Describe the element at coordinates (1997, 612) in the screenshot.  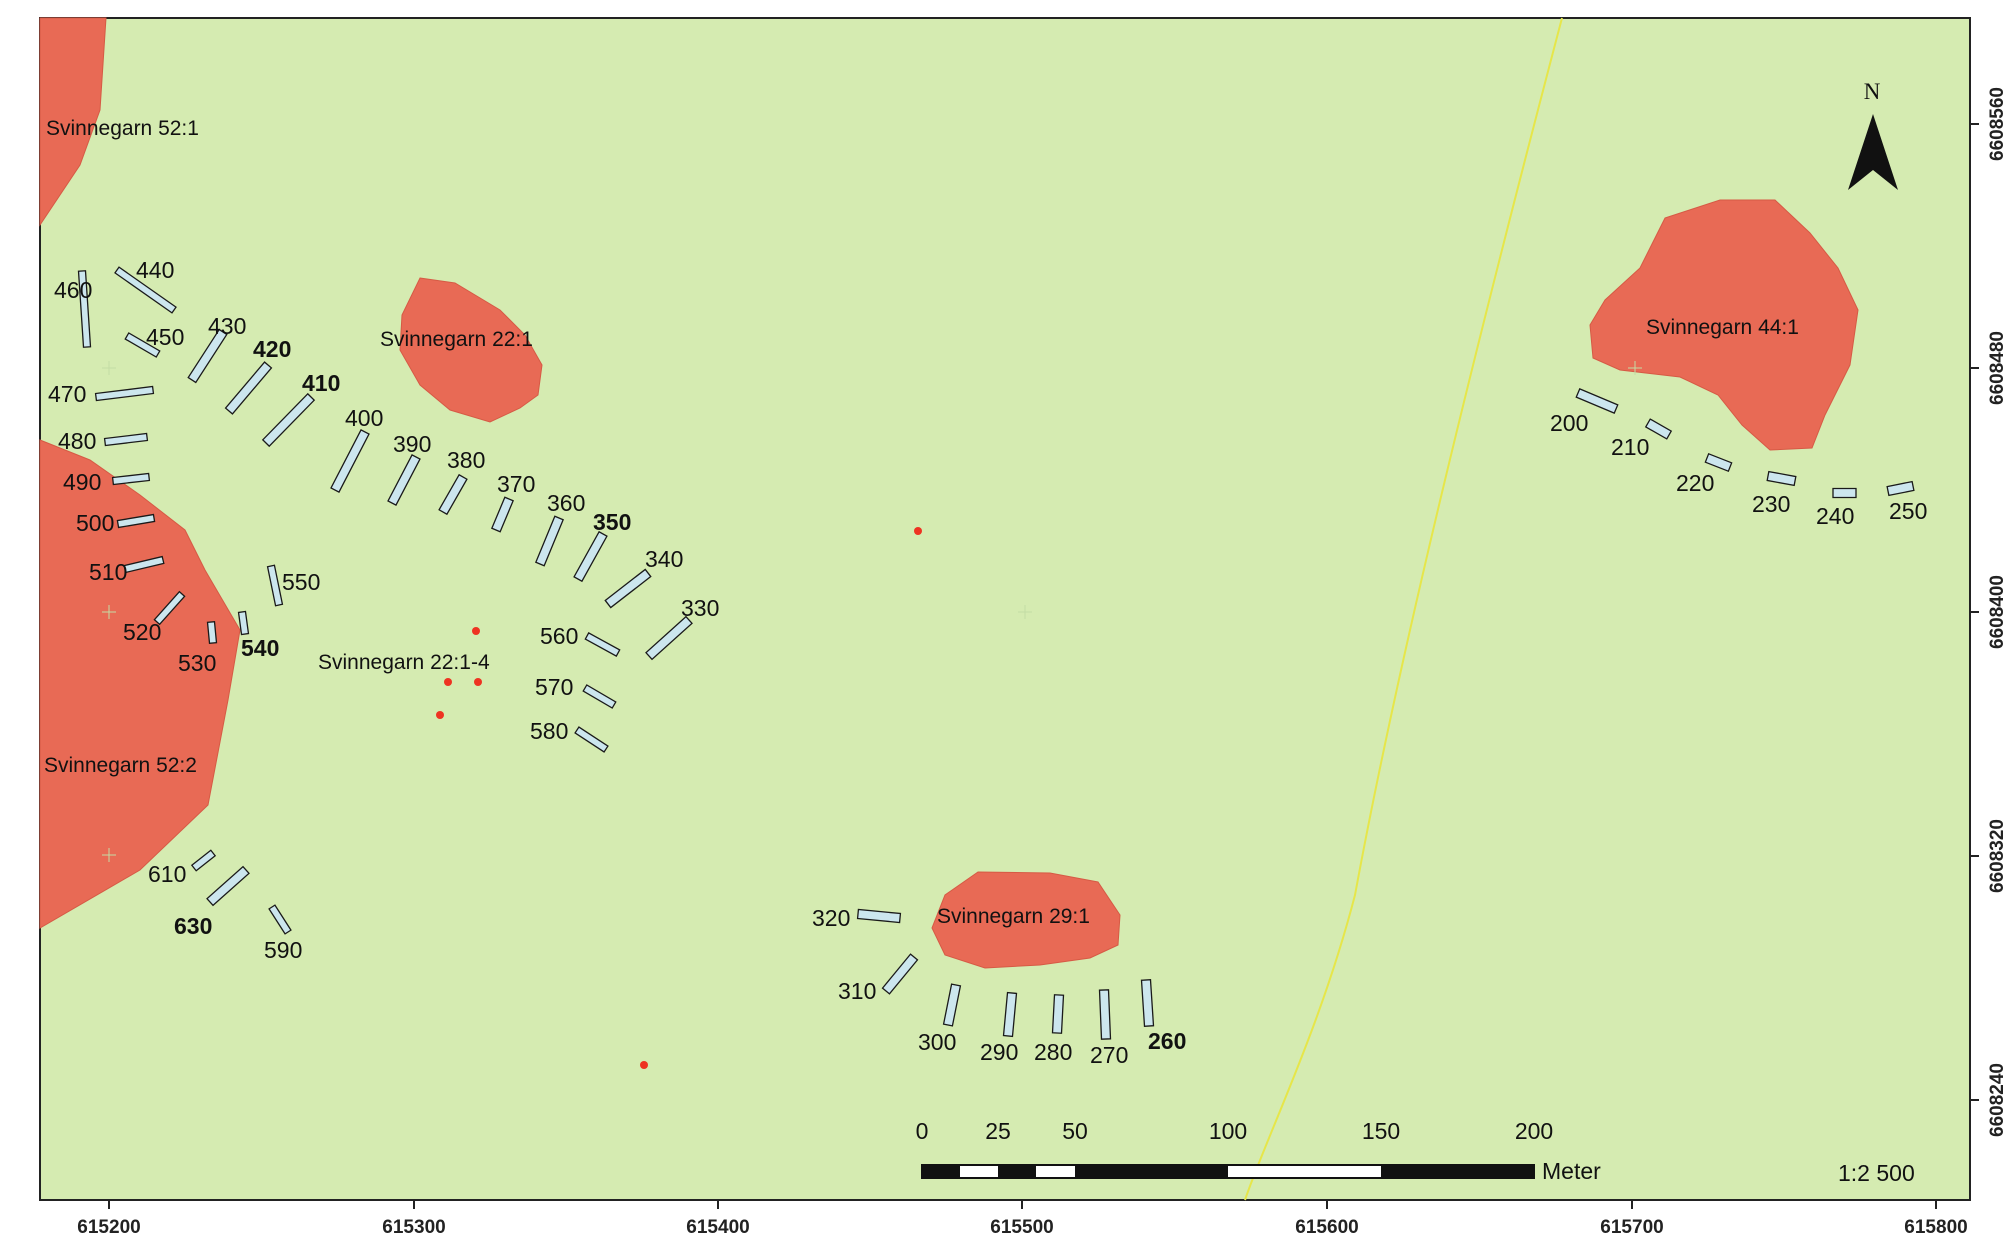
I see `y-tick-label: 6608400` at that location.